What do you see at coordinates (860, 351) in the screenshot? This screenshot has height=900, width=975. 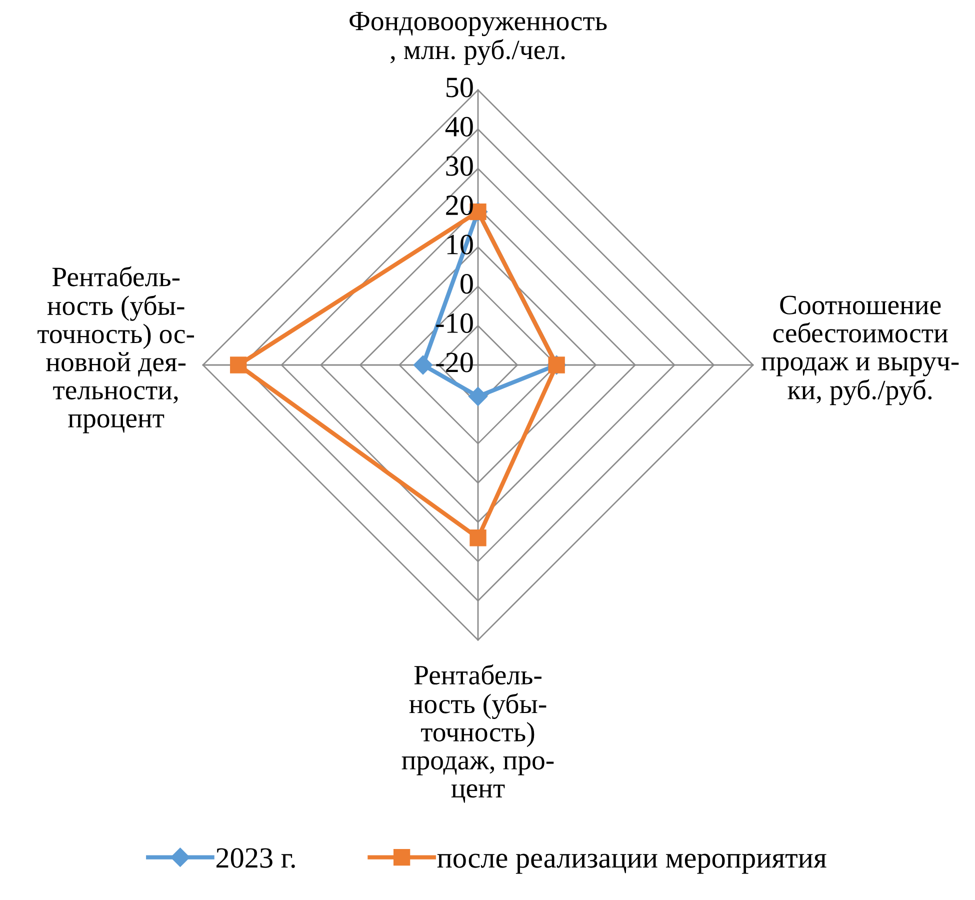 I see `spoke-label: Соотношение себестоимости продаж и выруч- ки, руб./руб.` at bounding box center [860, 351].